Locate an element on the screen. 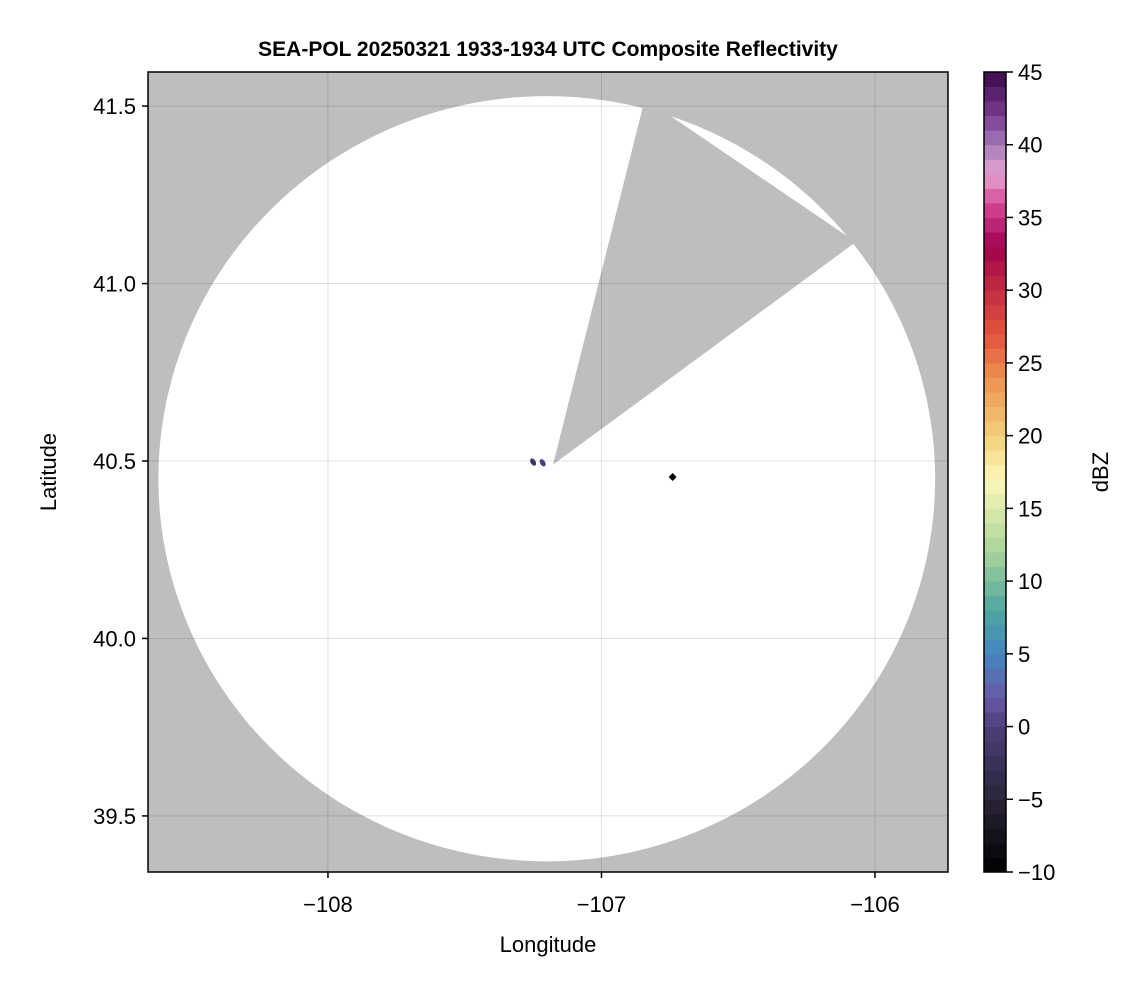 The height and width of the screenshot is (995, 1146). colorbar-tick-label: 30 is located at coordinates (1030, 290).